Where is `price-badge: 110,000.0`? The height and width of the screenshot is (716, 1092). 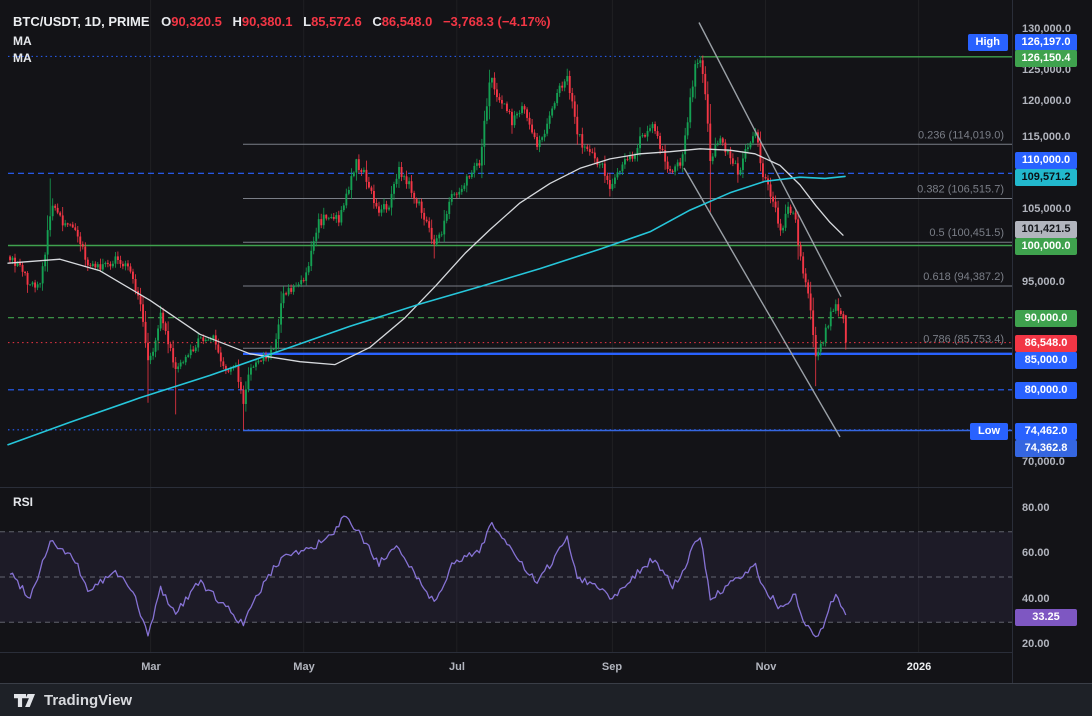
price-badge: 110,000.0 is located at coordinates (1046, 160).